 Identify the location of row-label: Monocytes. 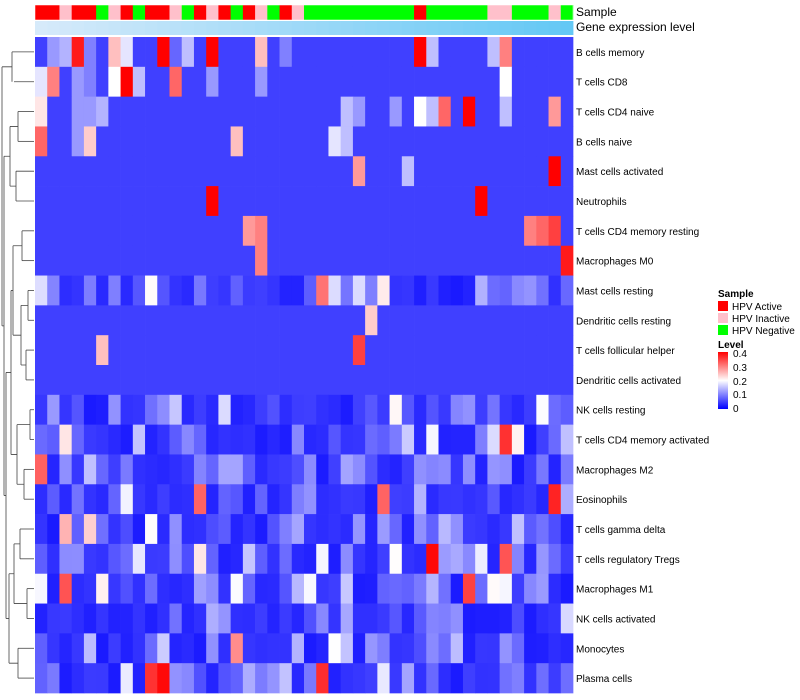
(600, 649).